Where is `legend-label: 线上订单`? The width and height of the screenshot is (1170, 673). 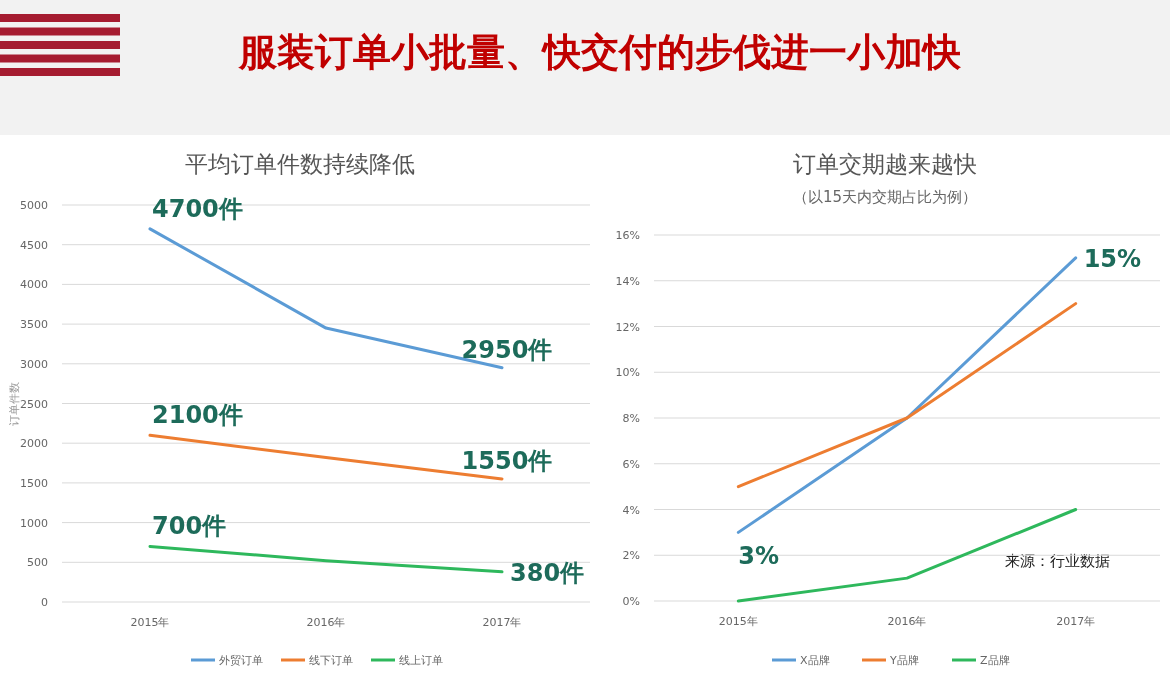 legend-label: 线上订单 is located at coordinates (421, 660).